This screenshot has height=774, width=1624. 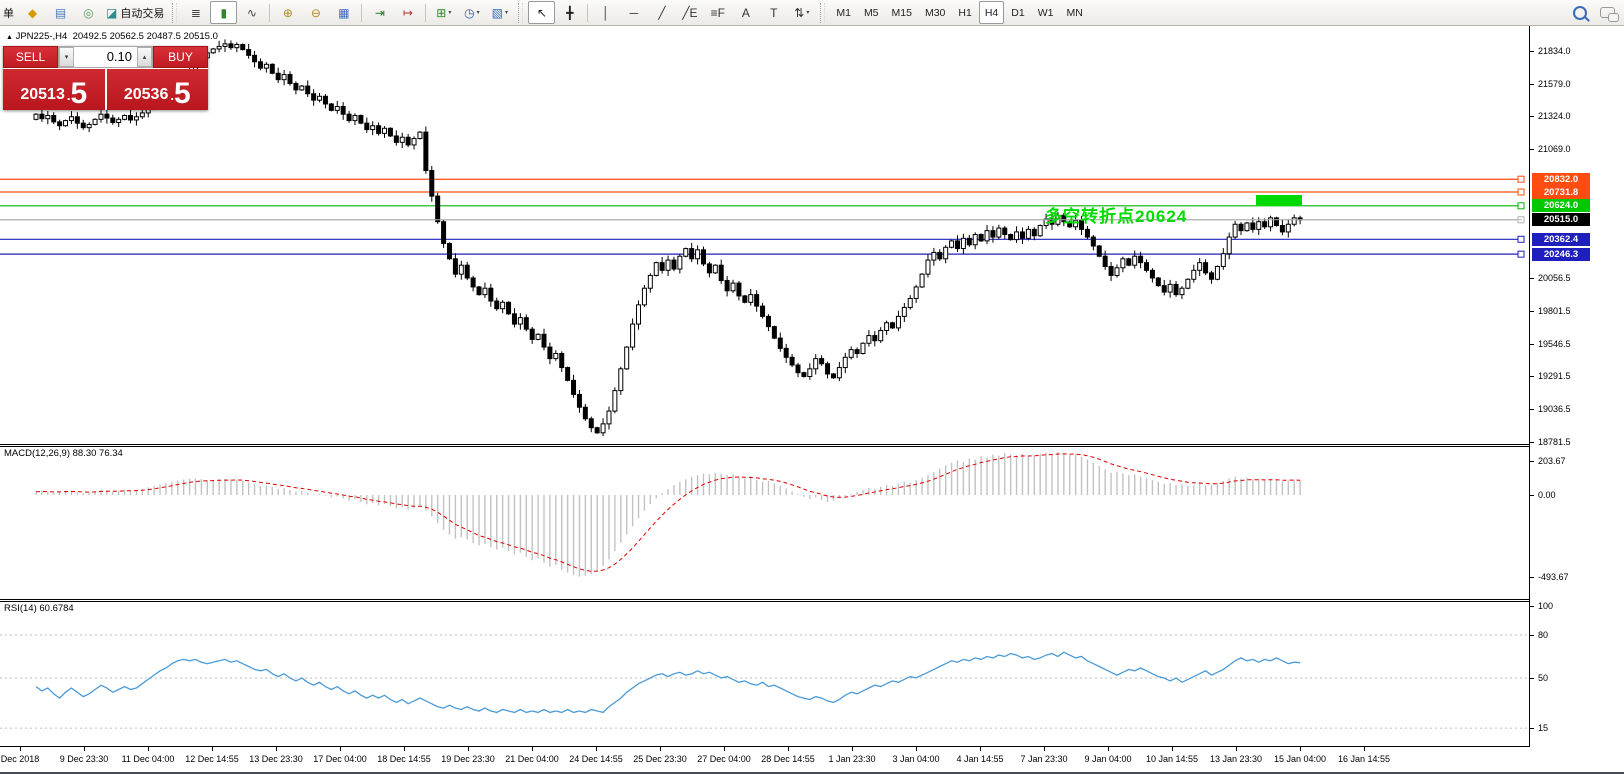 I want to click on window-bottom-frame, so click(x=812, y=773).